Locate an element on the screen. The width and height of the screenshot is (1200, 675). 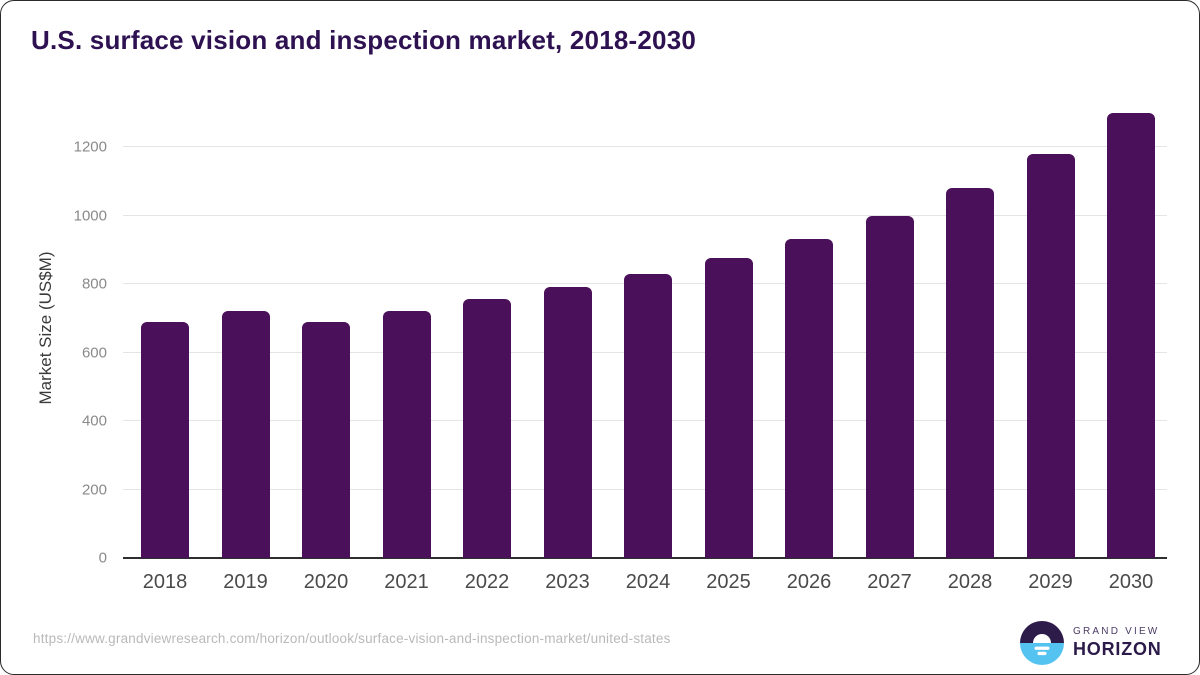
x-tick-label: 2029 is located at coordinates (1050, 582).